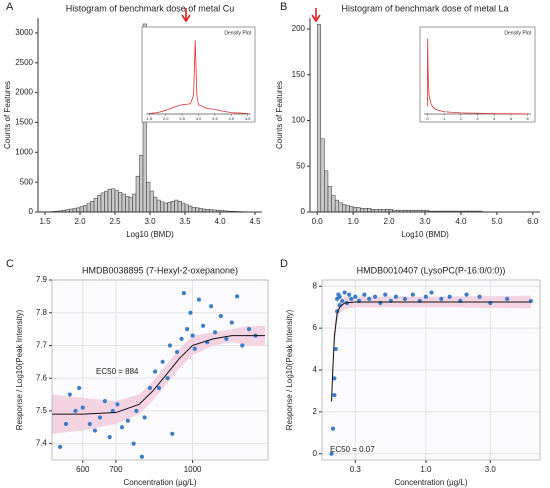  Describe the element at coordinates (315, 369) in the screenshot. I see `y-tick-label: 4` at that location.